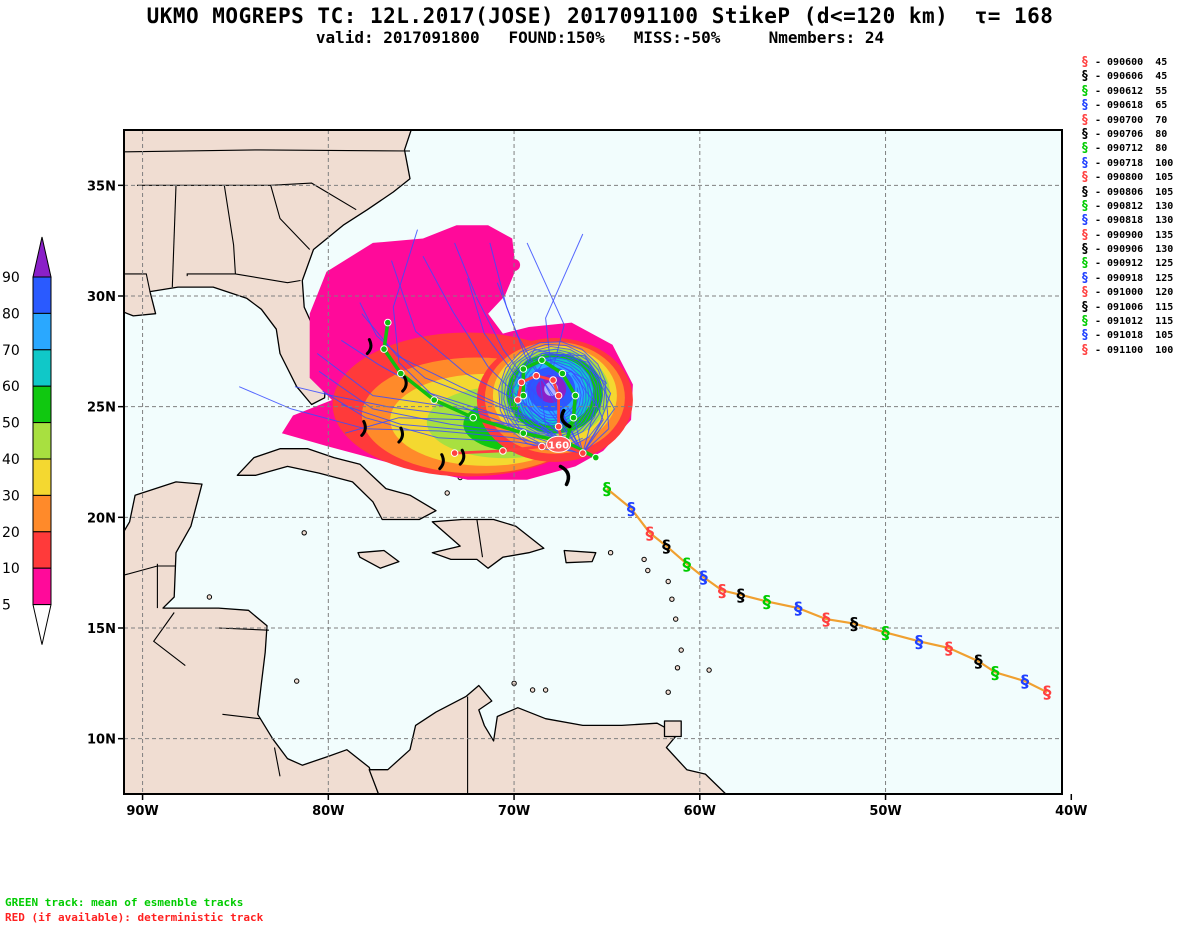 This screenshot has height=927, width=1200. Describe the element at coordinates (1137, 350) in the screenshot. I see `legend-row: § - 091100 100` at that location.